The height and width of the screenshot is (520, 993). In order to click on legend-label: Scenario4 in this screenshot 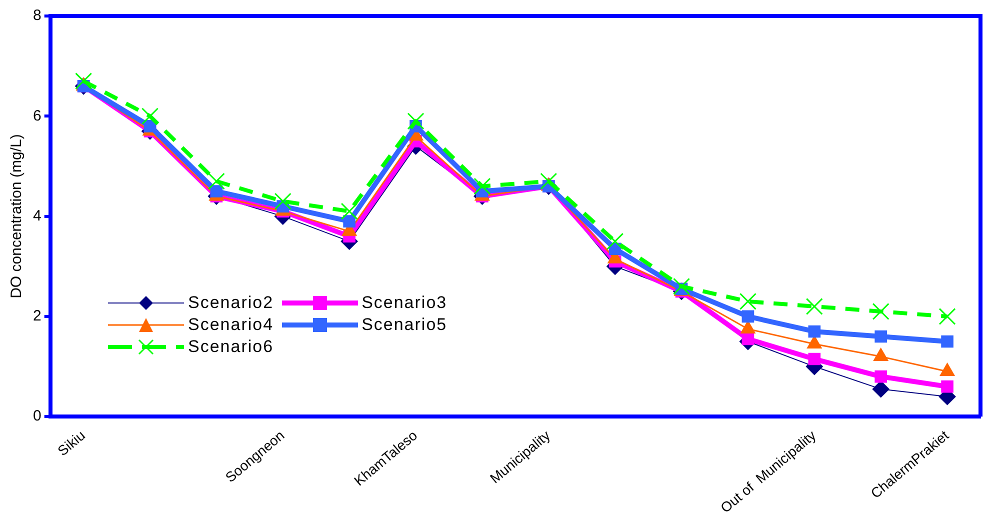, I will do `click(231, 325)`.